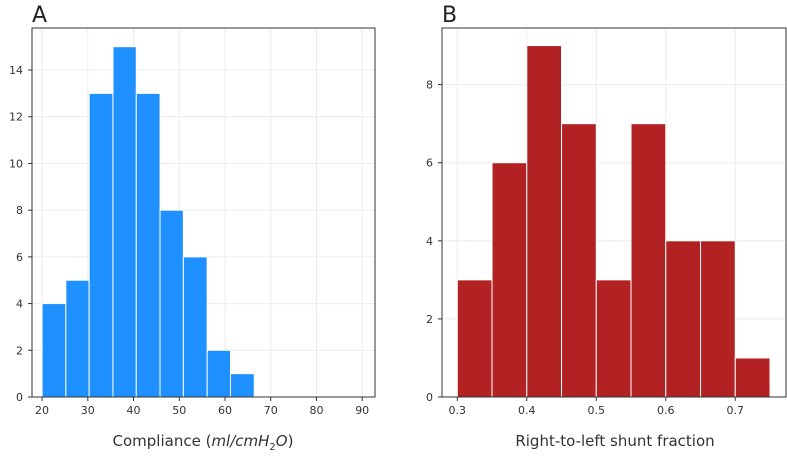 The height and width of the screenshot is (461, 787). I want to click on x-tick-label: 40, so click(134, 410).